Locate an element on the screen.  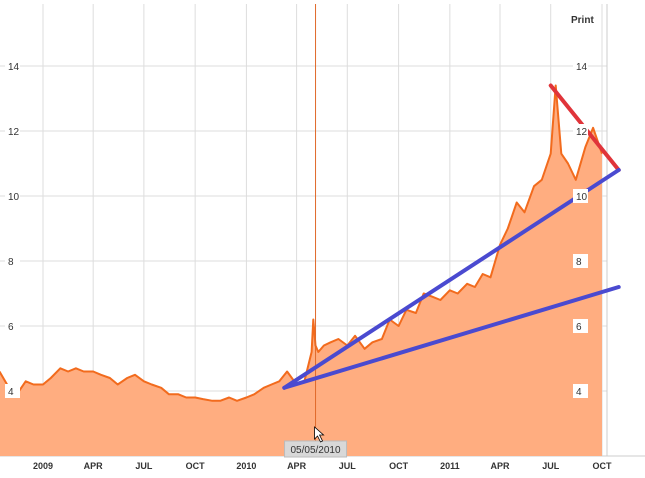
x-tick-label: 2011 is located at coordinates (450, 466).